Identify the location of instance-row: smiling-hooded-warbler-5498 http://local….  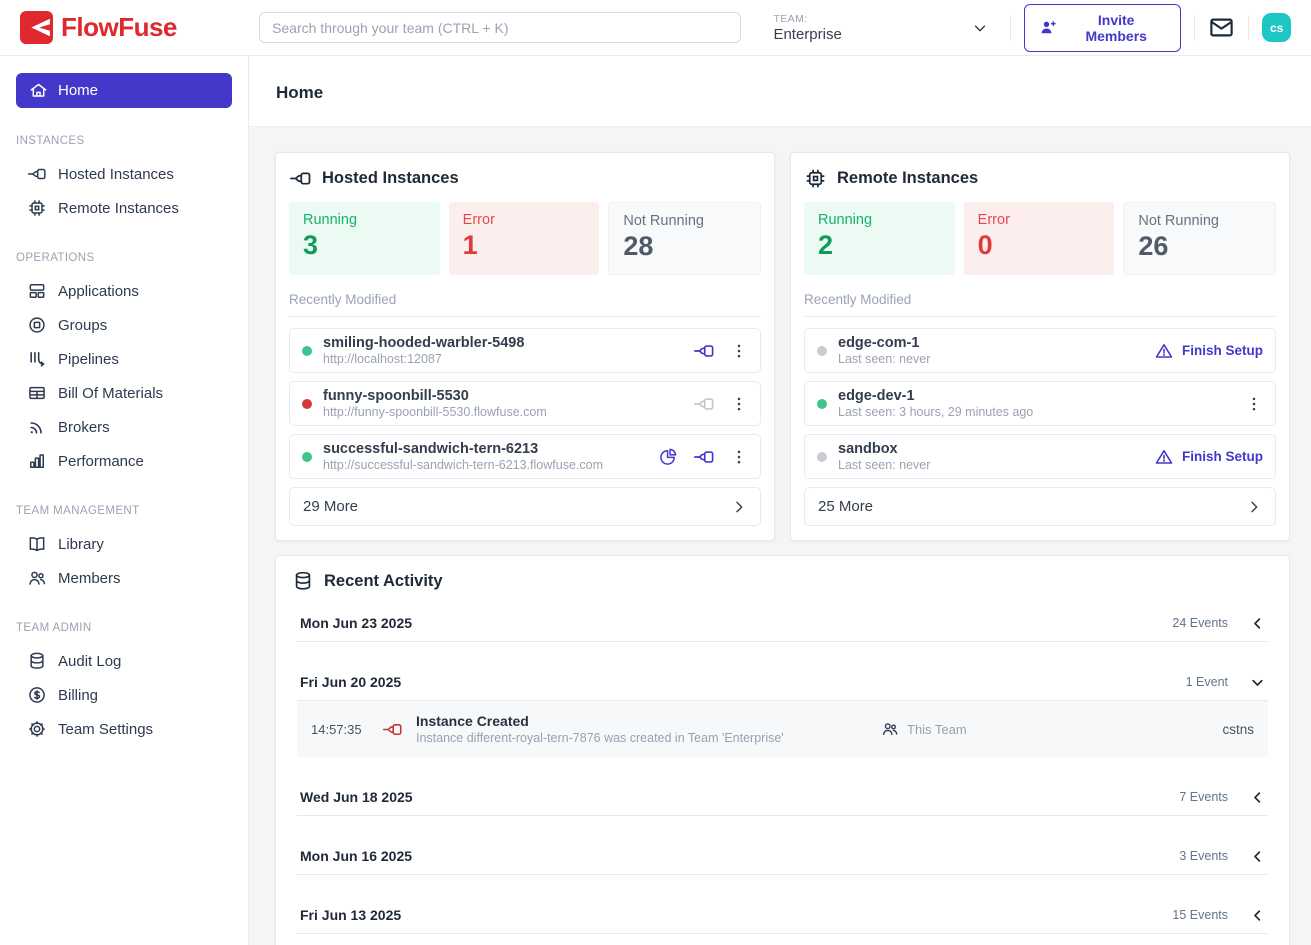
(525, 350).